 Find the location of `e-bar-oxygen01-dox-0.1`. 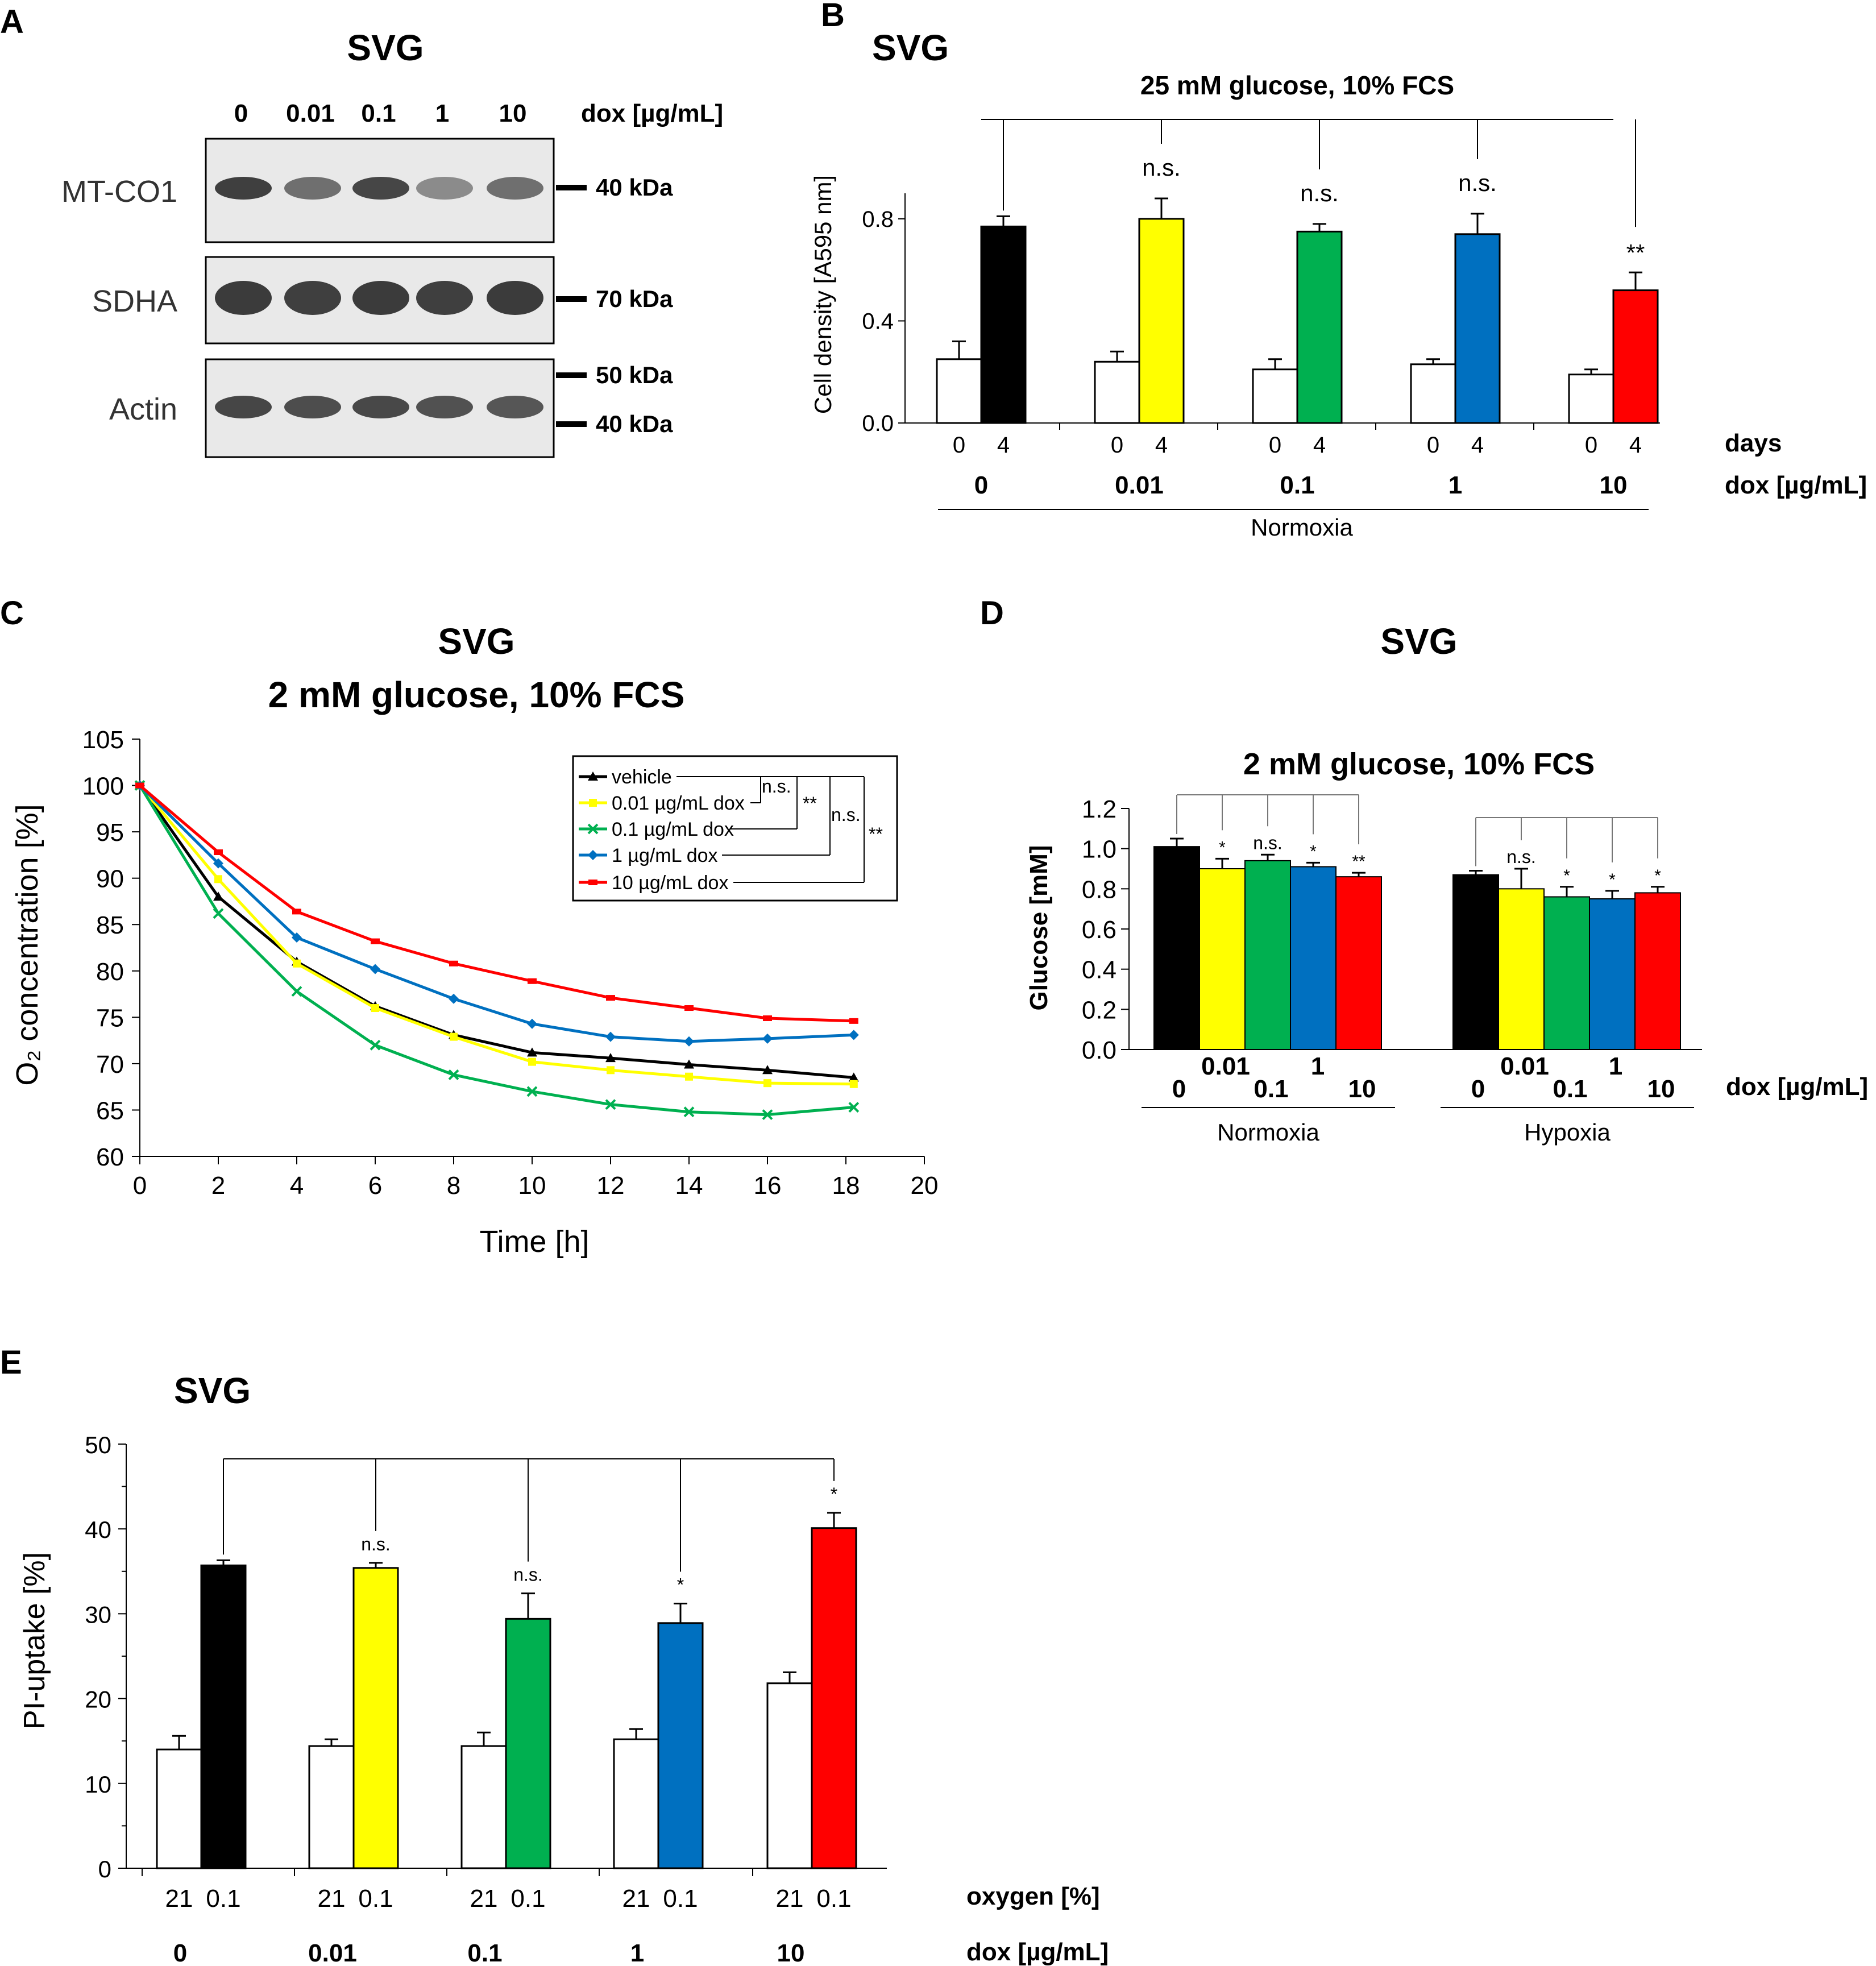

e-bar-oxygen01-dox-0.1 is located at coordinates (528, 1743).